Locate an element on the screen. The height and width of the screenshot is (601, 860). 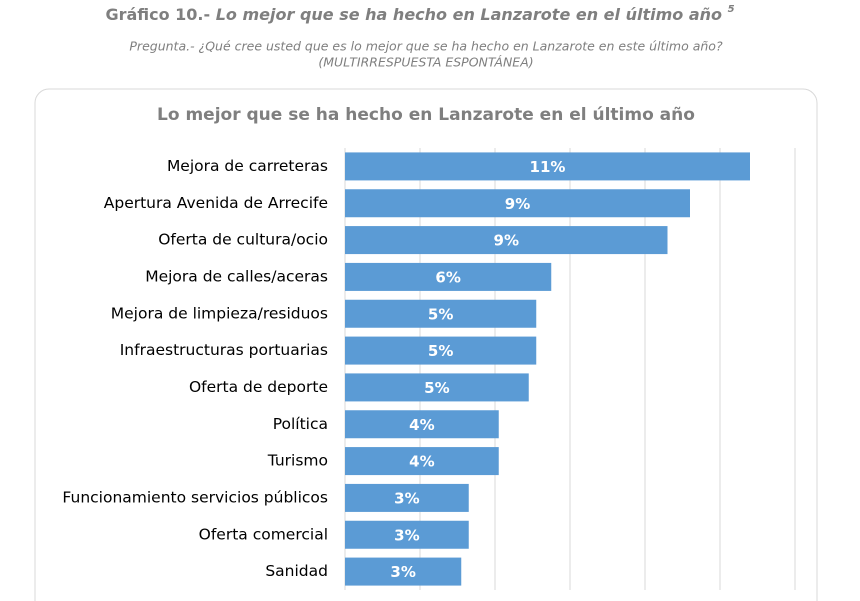
y-tick-label: Mejora de carreteras is located at coordinates (247, 166).